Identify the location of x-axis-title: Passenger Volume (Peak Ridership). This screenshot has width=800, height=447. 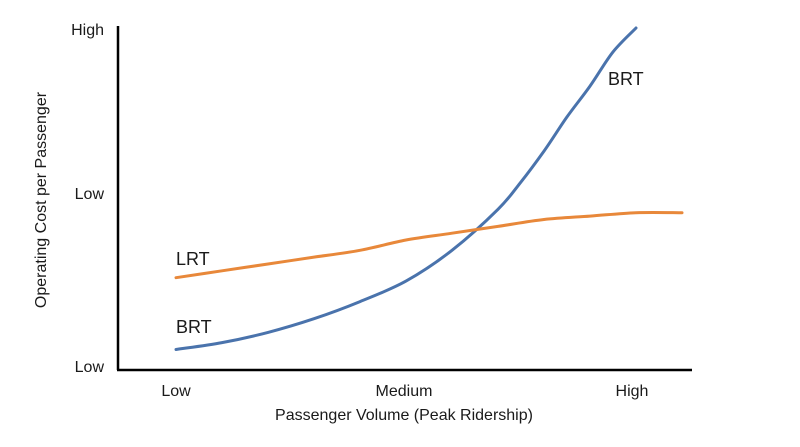
(404, 415).